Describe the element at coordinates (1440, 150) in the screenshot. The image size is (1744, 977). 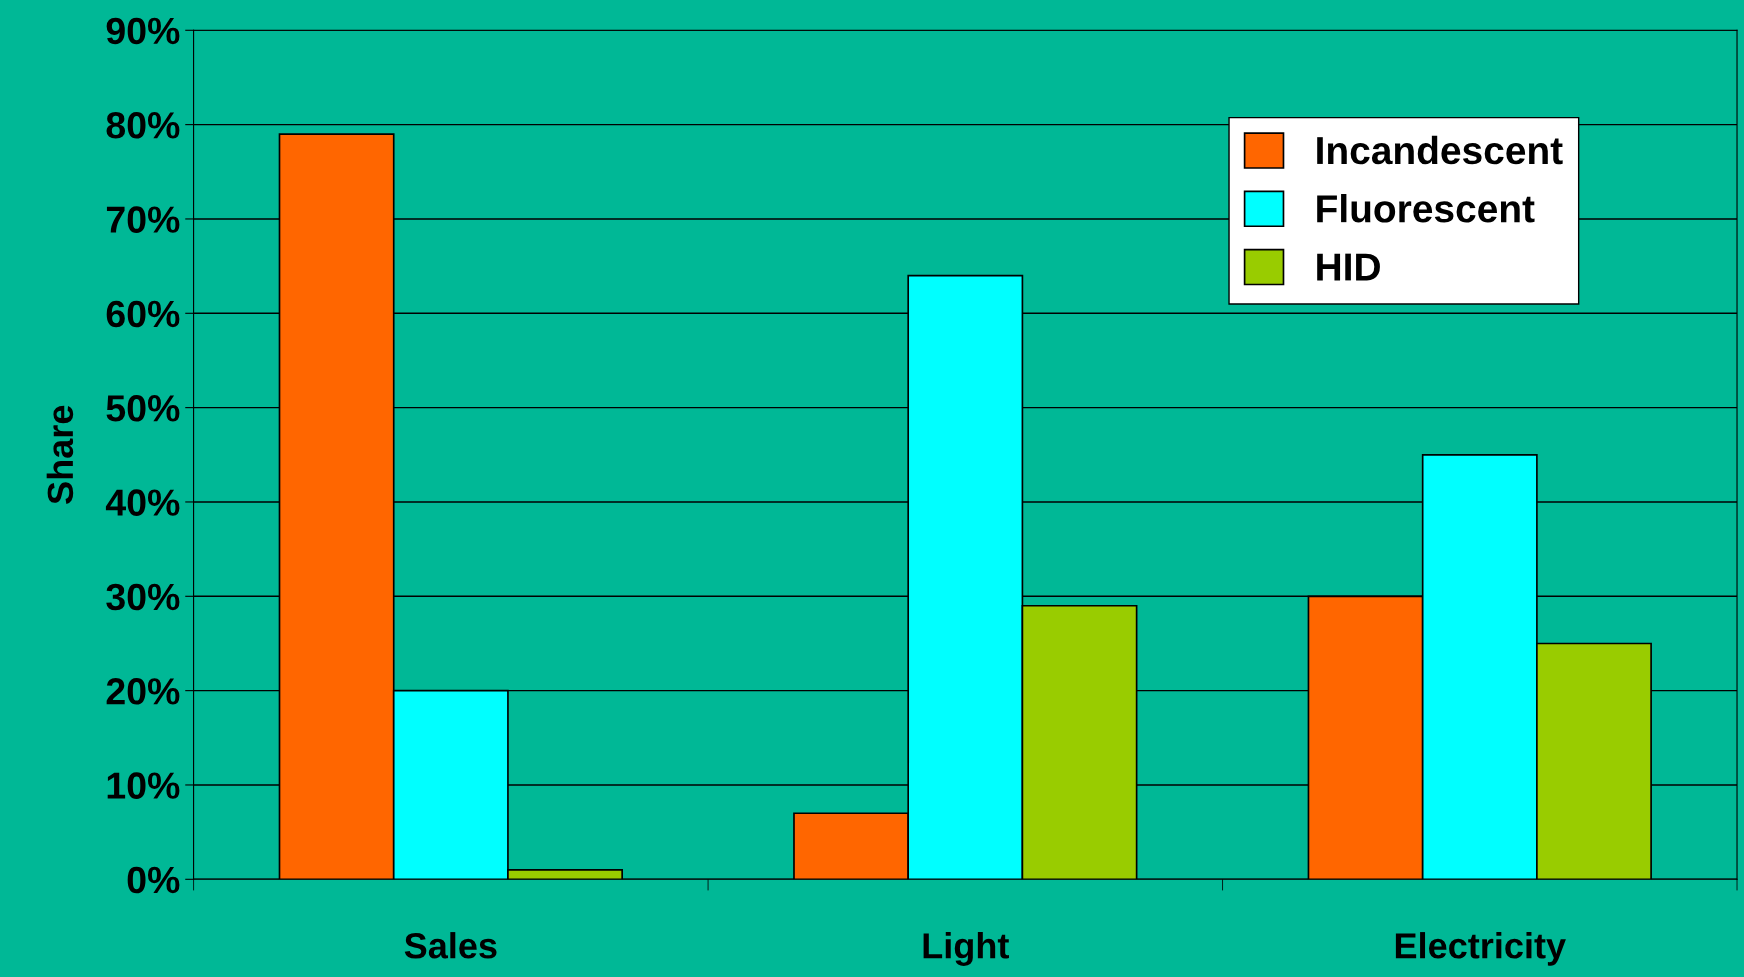
I see `legend-label: Incandescent` at that location.